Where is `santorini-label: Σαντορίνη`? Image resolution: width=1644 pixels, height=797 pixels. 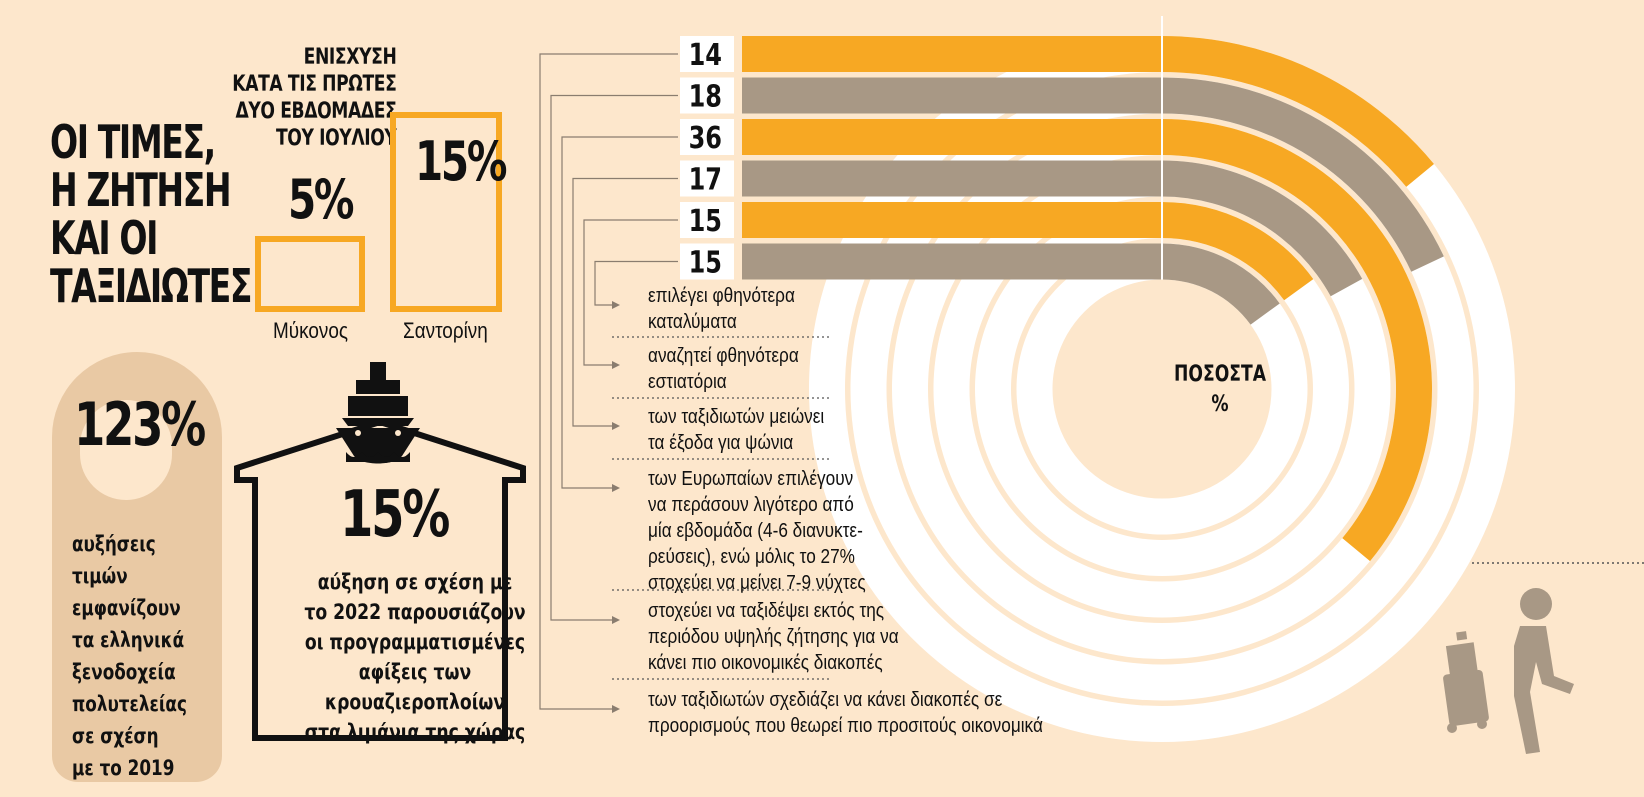 santorini-label: Σαντορίνη is located at coordinates (445, 330).